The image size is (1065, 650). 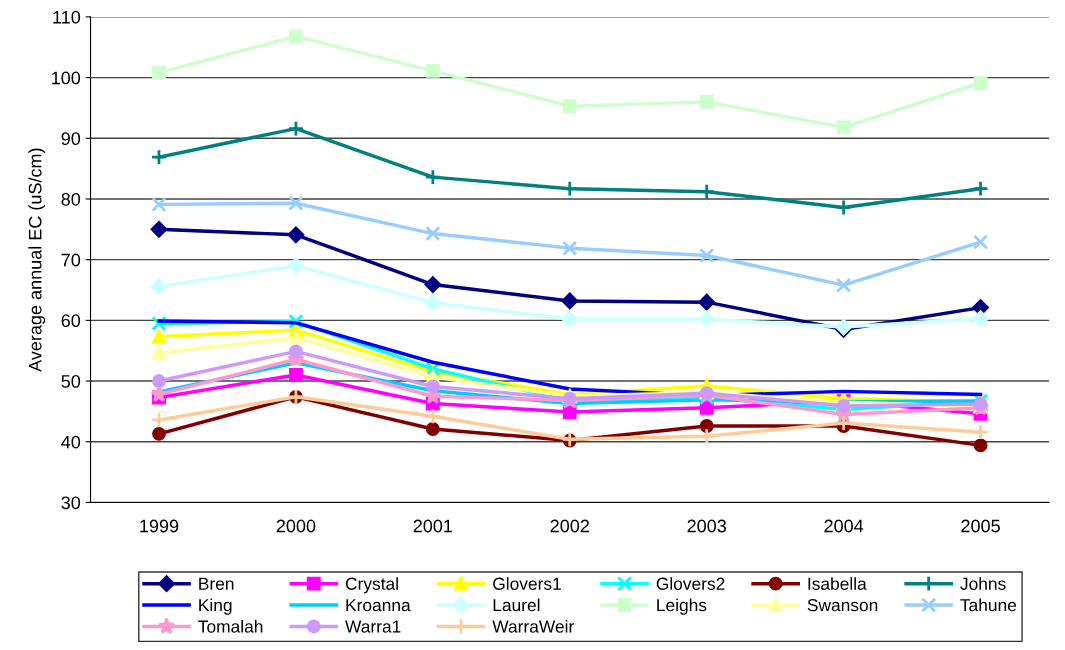 I want to click on y-tick-label: 40, so click(x=71, y=442).